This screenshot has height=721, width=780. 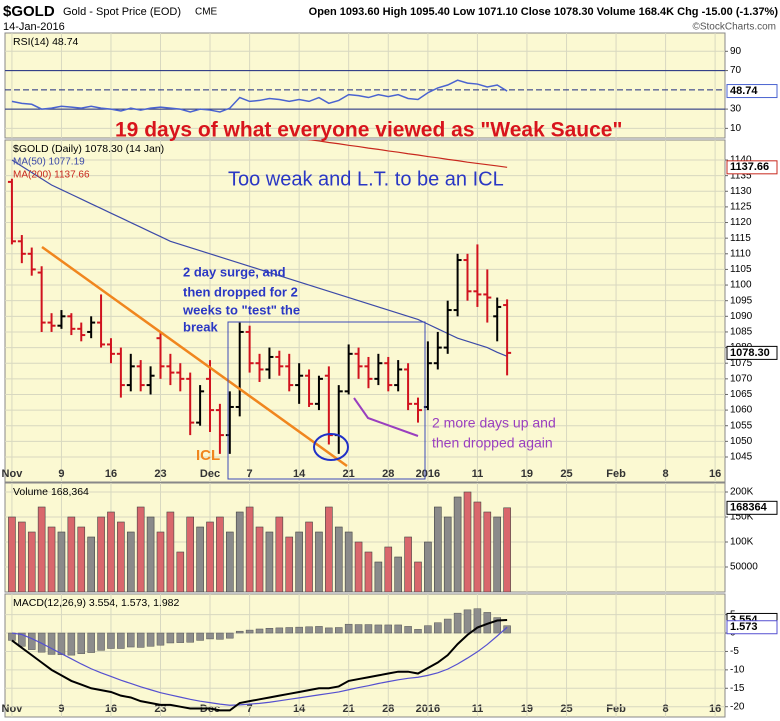 What do you see at coordinates (750, 353) in the screenshot?
I see `value-box-label: 1078.30` at bounding box center [750, 353].